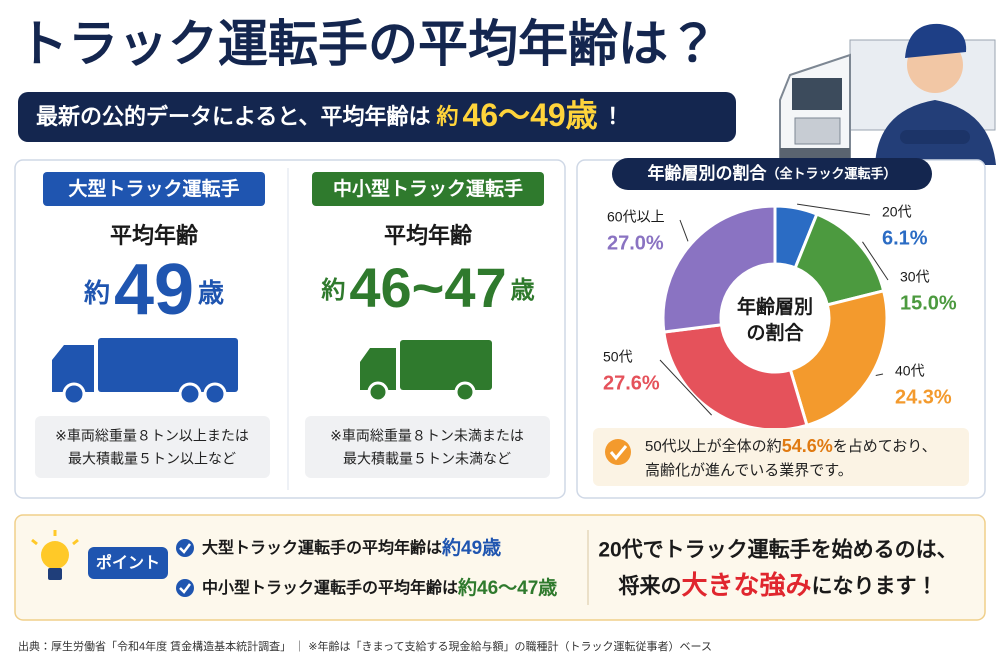  I want to click on insight-highlight: 54.6%, so click(807, 446).